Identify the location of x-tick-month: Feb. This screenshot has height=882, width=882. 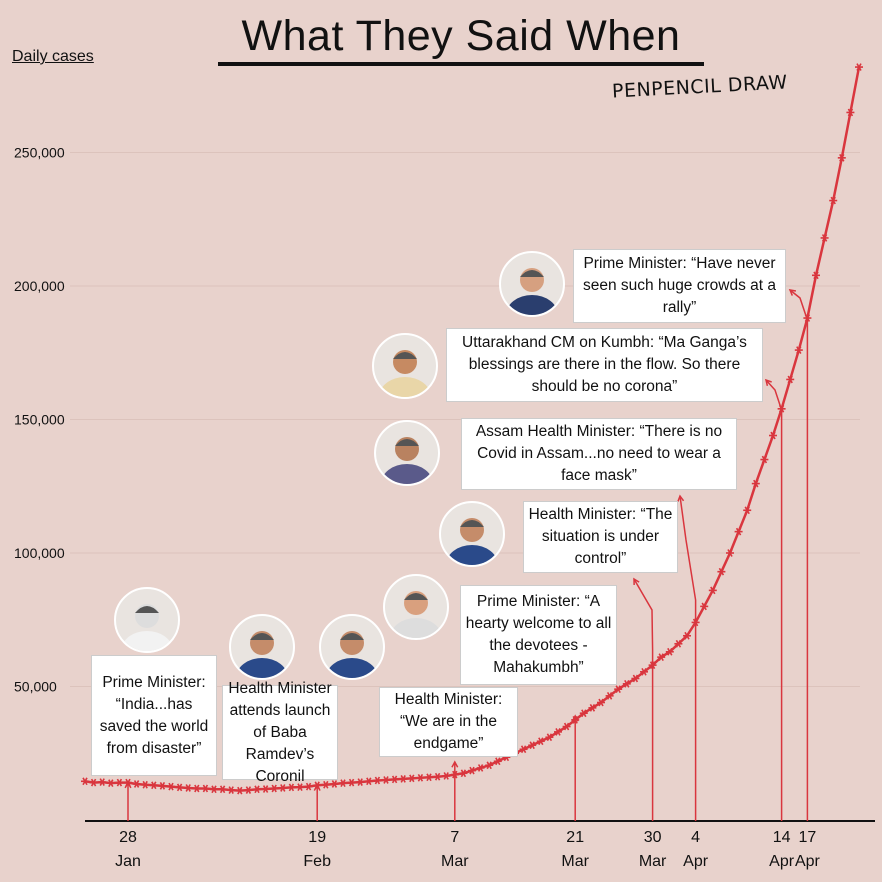
(317, 861).